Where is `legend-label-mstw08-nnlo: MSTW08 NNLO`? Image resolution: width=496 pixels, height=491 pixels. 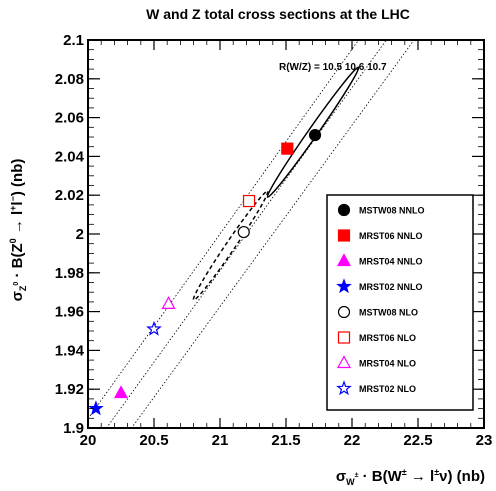
legend-label-mstw08-nnlo: MSTW08 NNLO is located at coordinates (392, 211).